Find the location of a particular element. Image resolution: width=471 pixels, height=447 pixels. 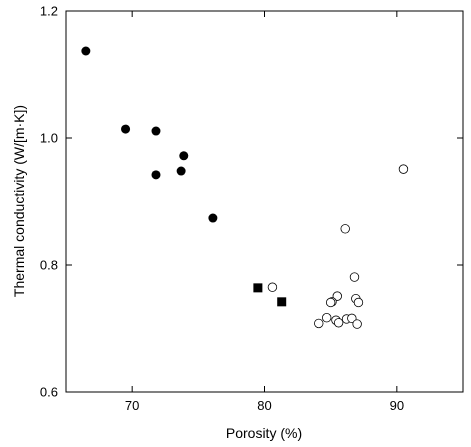

x-tick-label: 70 is located at coordinates (132, 405).